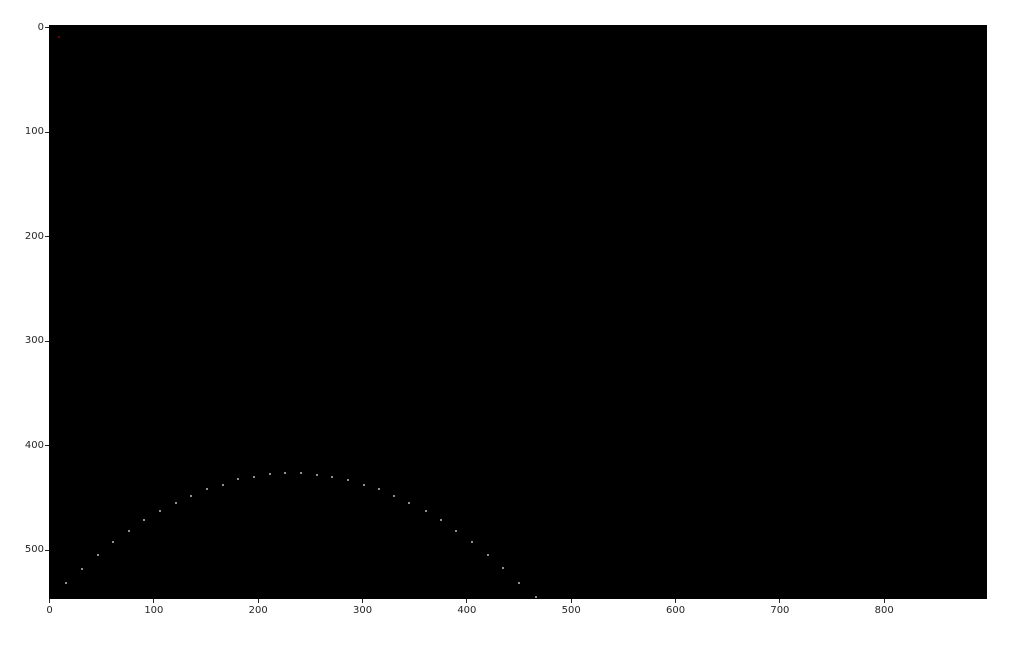  Describe the element at coordinates (58, 37) in the screenshot. I see `start-point-marker` at that location.